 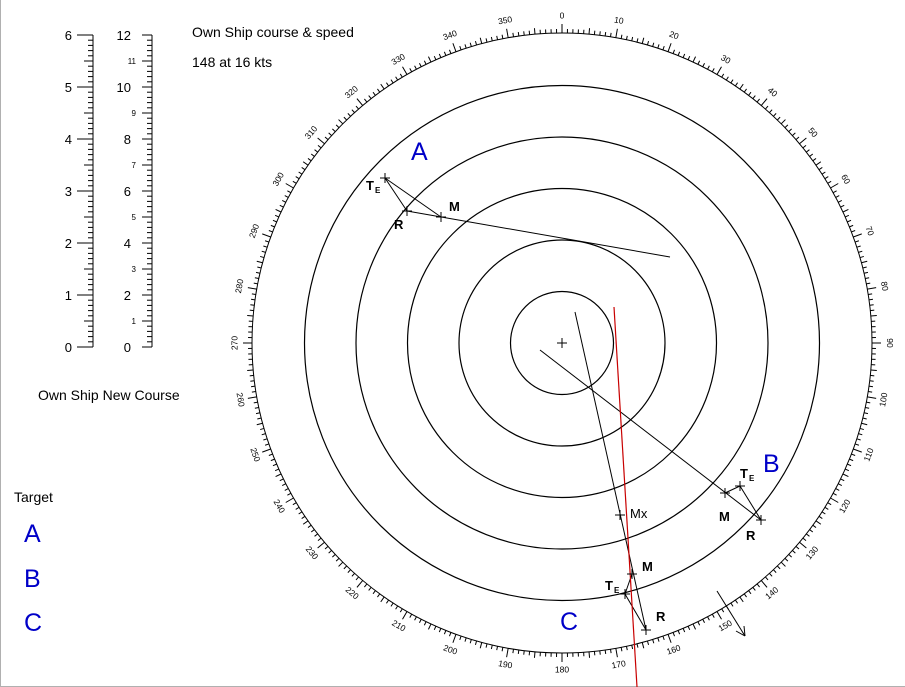 What do you see at coordinates (750, 503) in the screenshot?
I see `target-b-ep-r-line` at bounding box center [750, 503].